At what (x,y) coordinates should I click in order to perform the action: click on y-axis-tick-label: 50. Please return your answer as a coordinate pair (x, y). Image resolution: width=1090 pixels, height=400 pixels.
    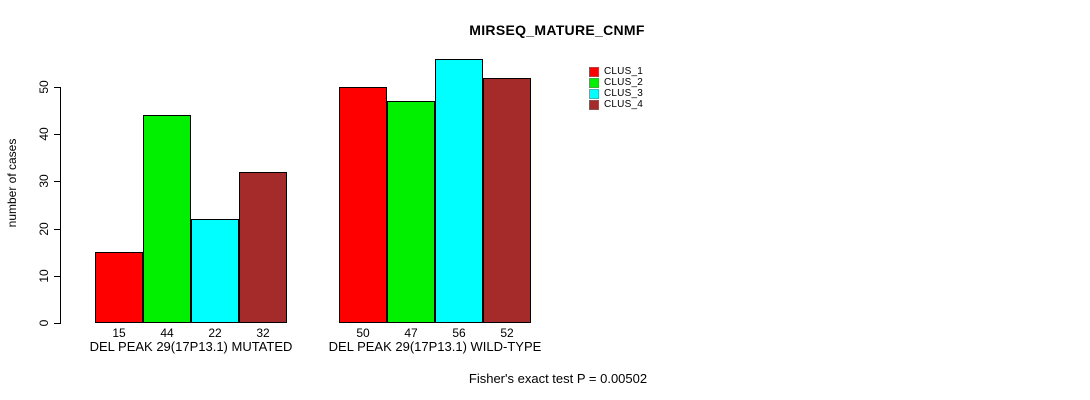
    Looking at the image, I should click on (44, 87).